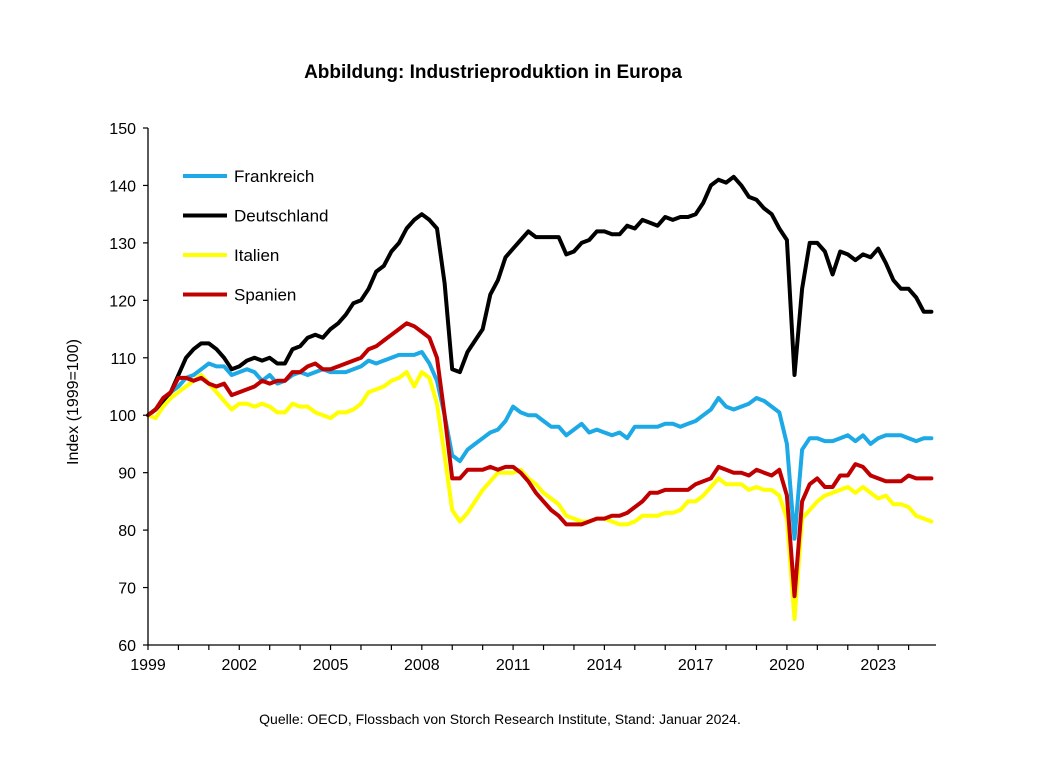 This screenshot has width=1038, height=776. I want to click on legend-label: Deutschland, so click(281, 216).